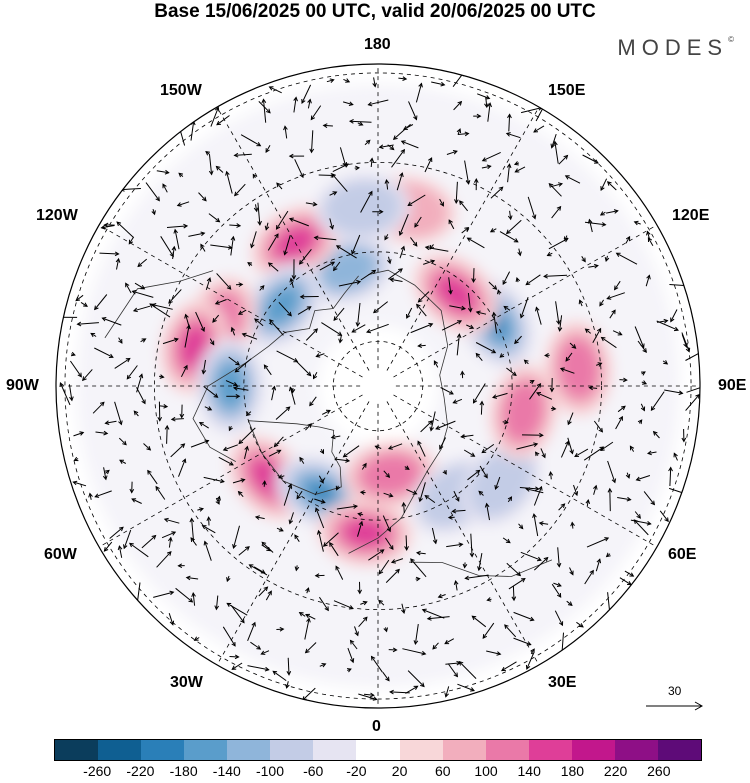  Describe the element at coordinates (529, 771) in the screenshot. I see `colorbar-tick-label: 140` at that location.